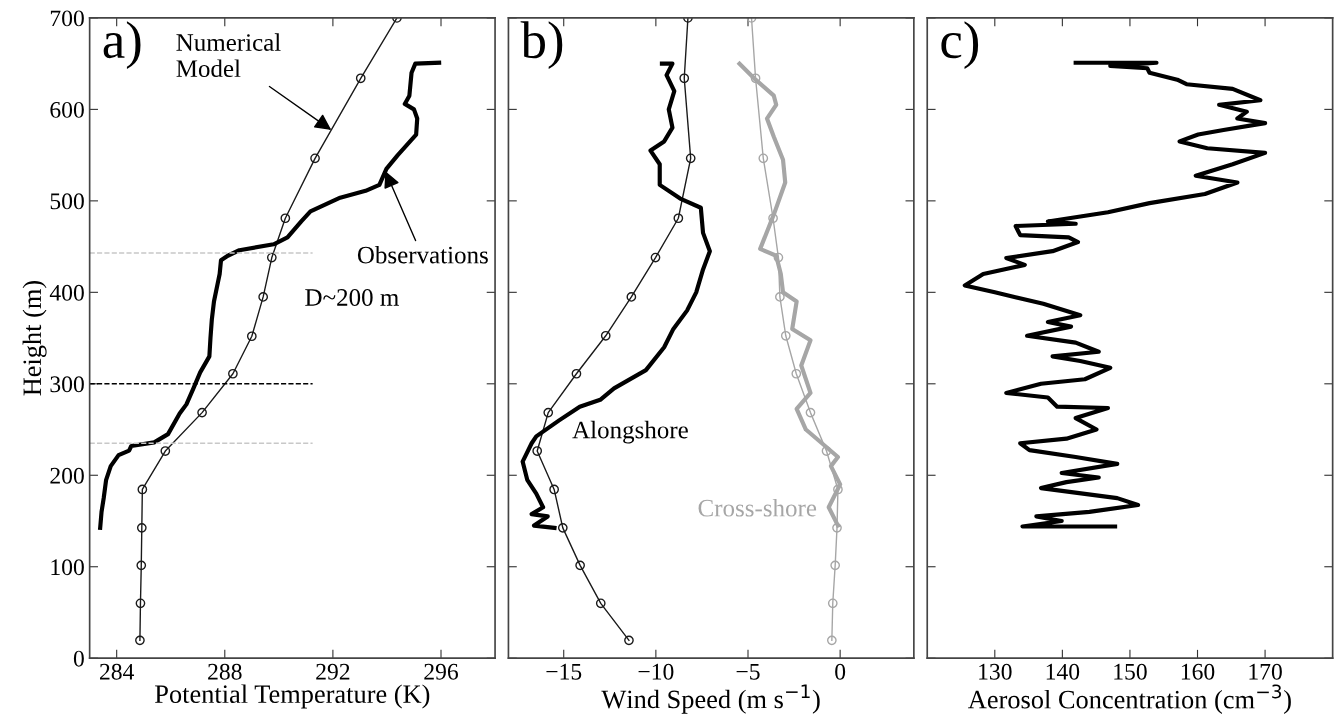  I want to click on x-tick-label: 150, so click(1130, 671).